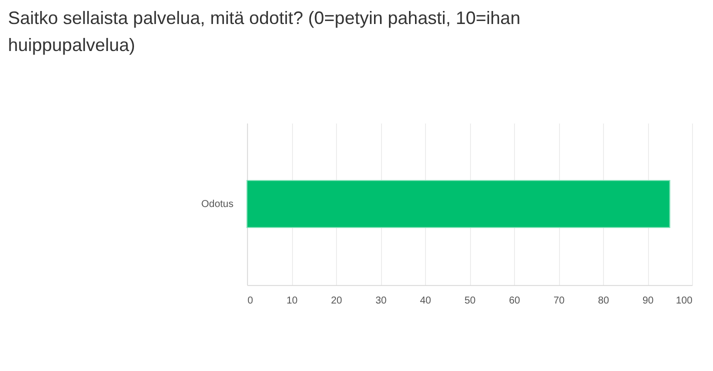 The height and width of the screenshot is (371, 713). I want to click on x-tick-label: 80, so click(604, 301).